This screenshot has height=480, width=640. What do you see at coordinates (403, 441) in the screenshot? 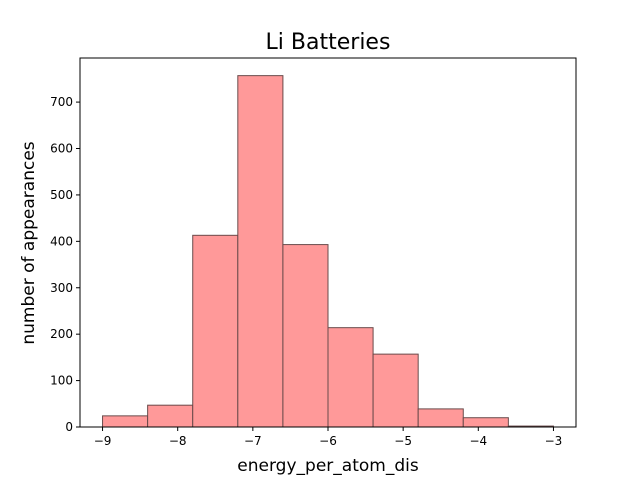
I see `x-tick-label: −5` at bounding box center [403, 441].